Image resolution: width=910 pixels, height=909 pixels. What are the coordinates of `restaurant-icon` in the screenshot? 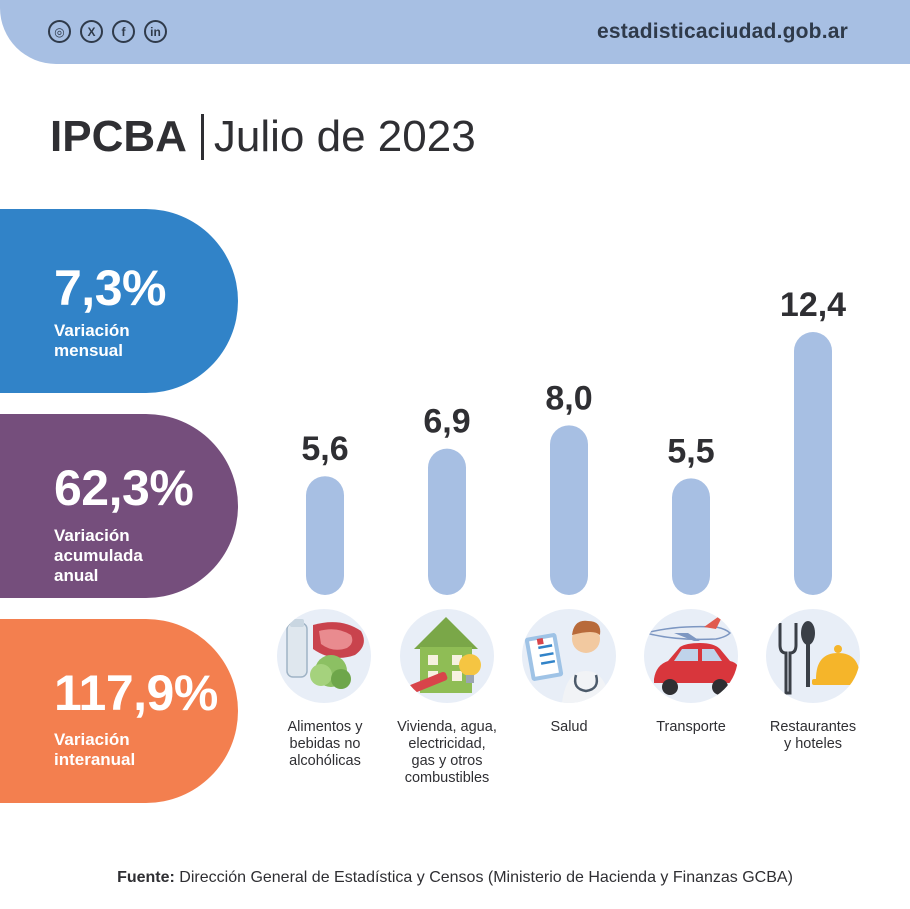 It's located at (813, 656).